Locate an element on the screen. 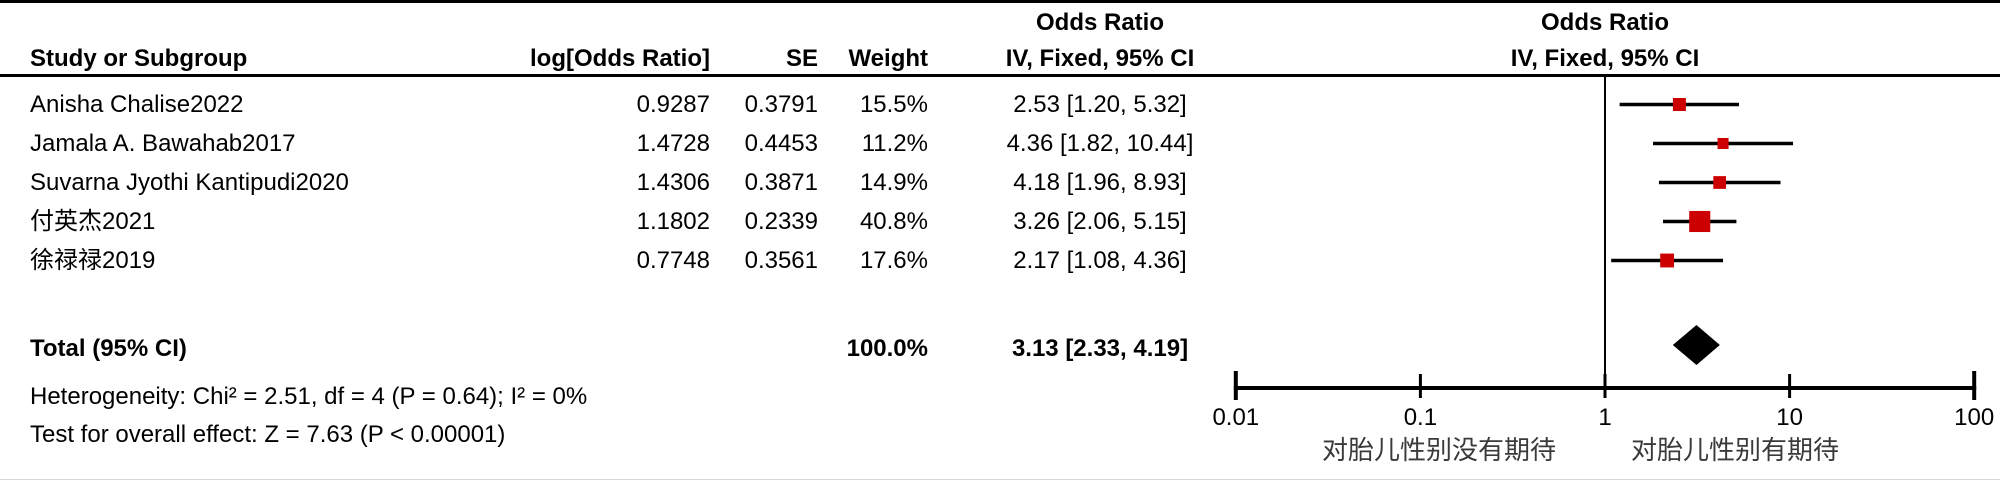  weight-cell: 17.6% is located at coordinates (893, 260).